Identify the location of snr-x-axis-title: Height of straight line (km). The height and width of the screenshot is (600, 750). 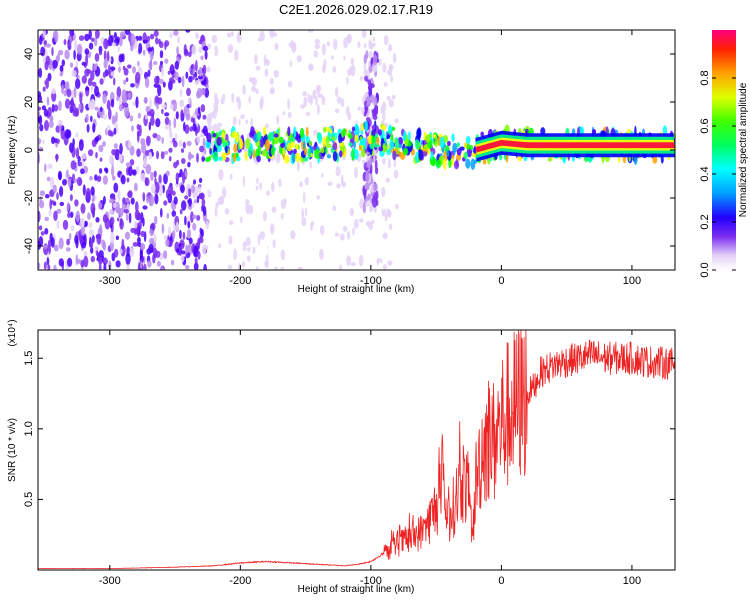
(356, 589).